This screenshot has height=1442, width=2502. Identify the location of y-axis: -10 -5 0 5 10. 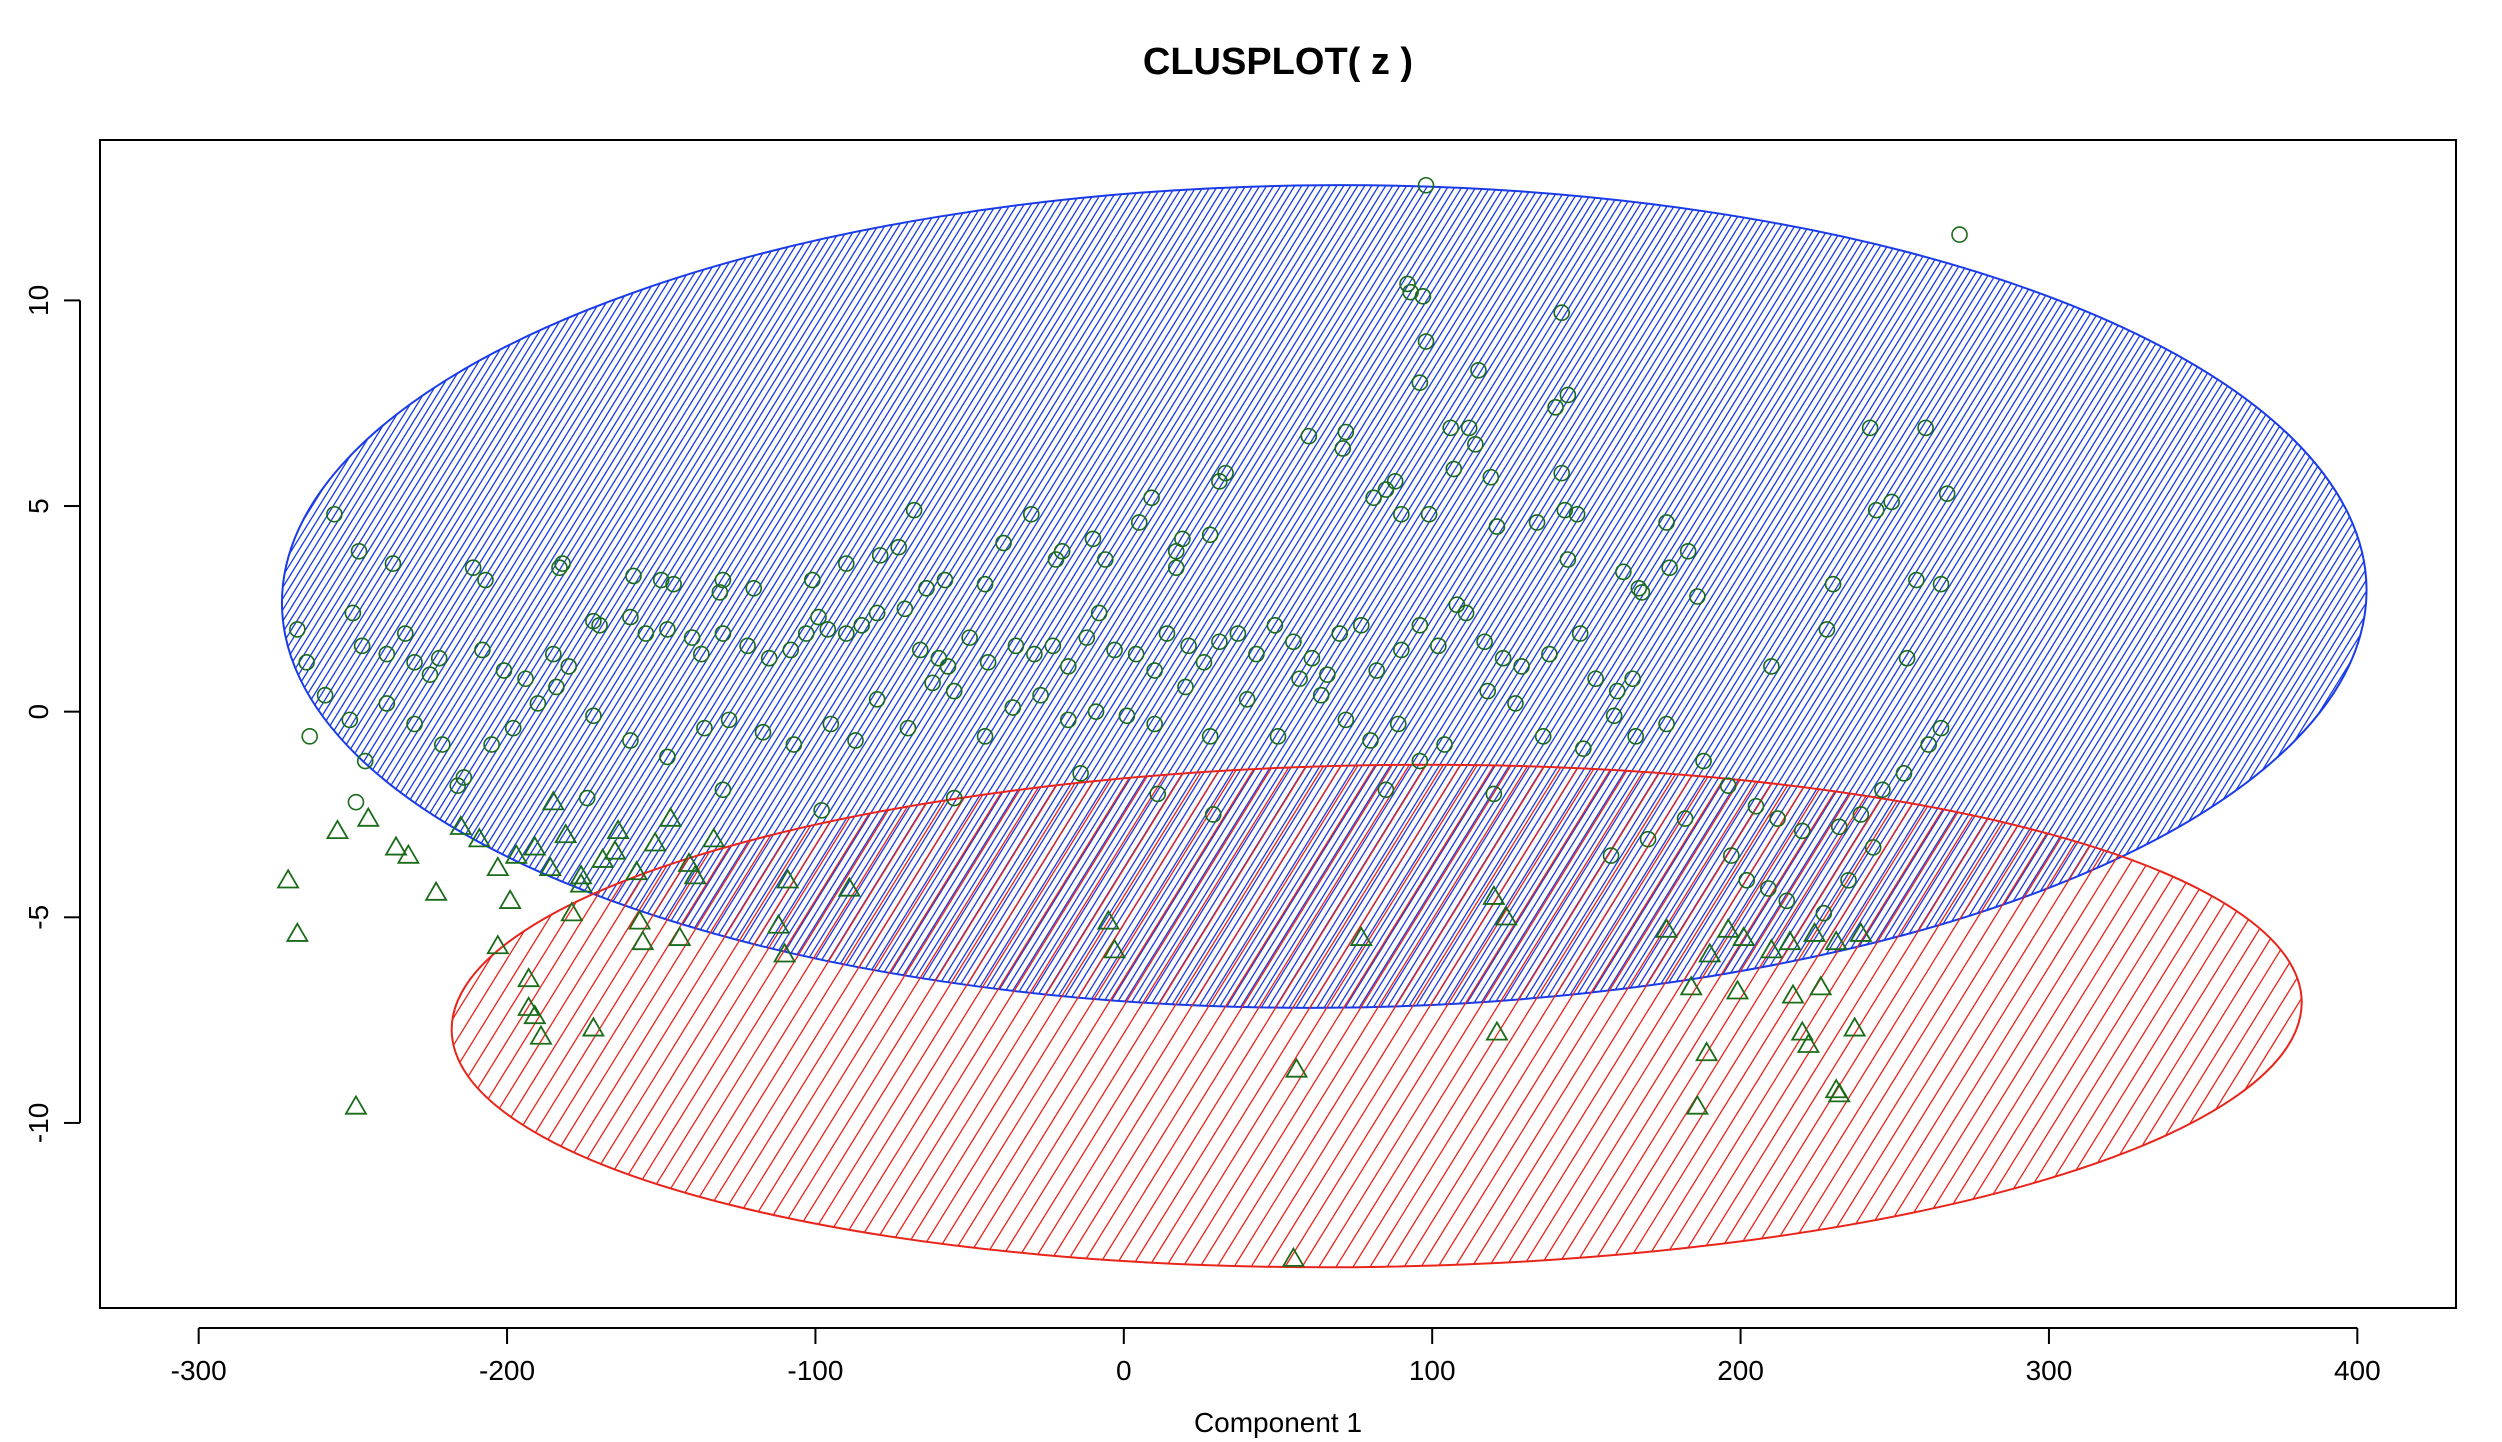
(52, 714).